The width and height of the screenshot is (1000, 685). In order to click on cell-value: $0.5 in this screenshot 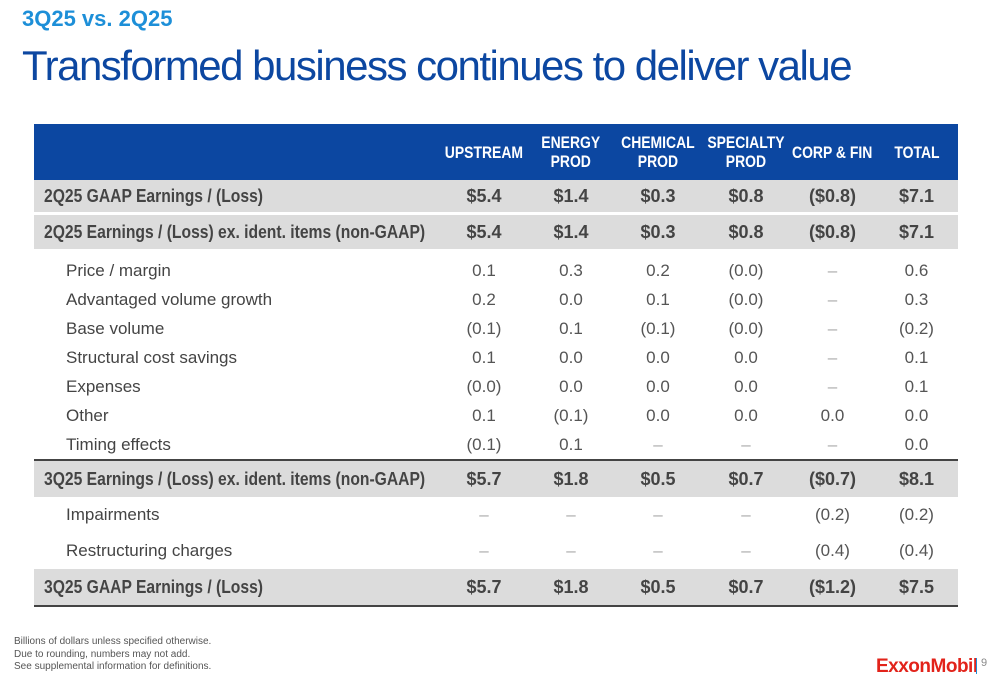, I will do `click(658, 478)`.